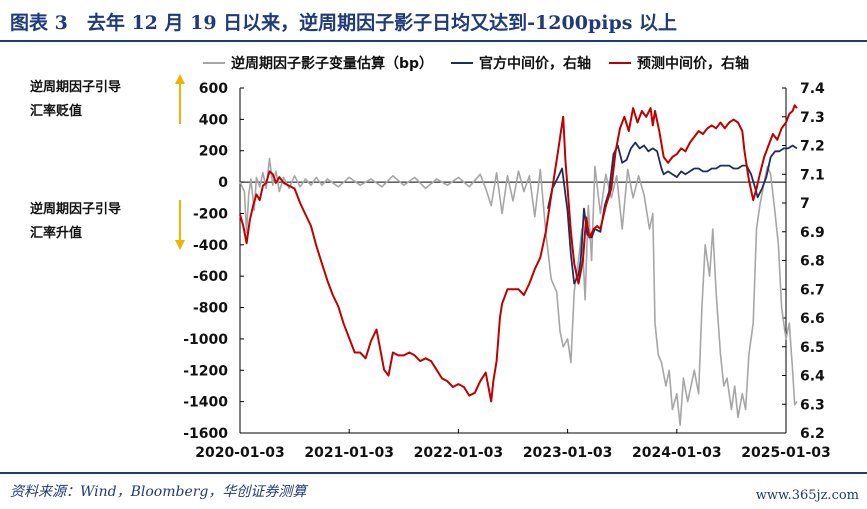 The height and width of the screenshot is (509, 867). I want to click on annotation-depreciation: 逆周期因子引导 汇率贬值, so click(75, 100).